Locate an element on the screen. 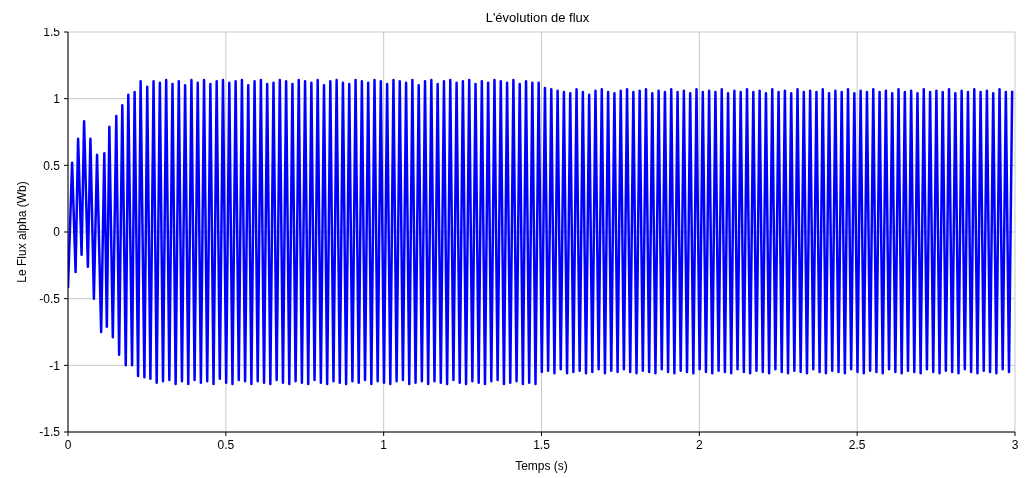  y-tick-label: 0.5 is located at coordinates (52, 165).